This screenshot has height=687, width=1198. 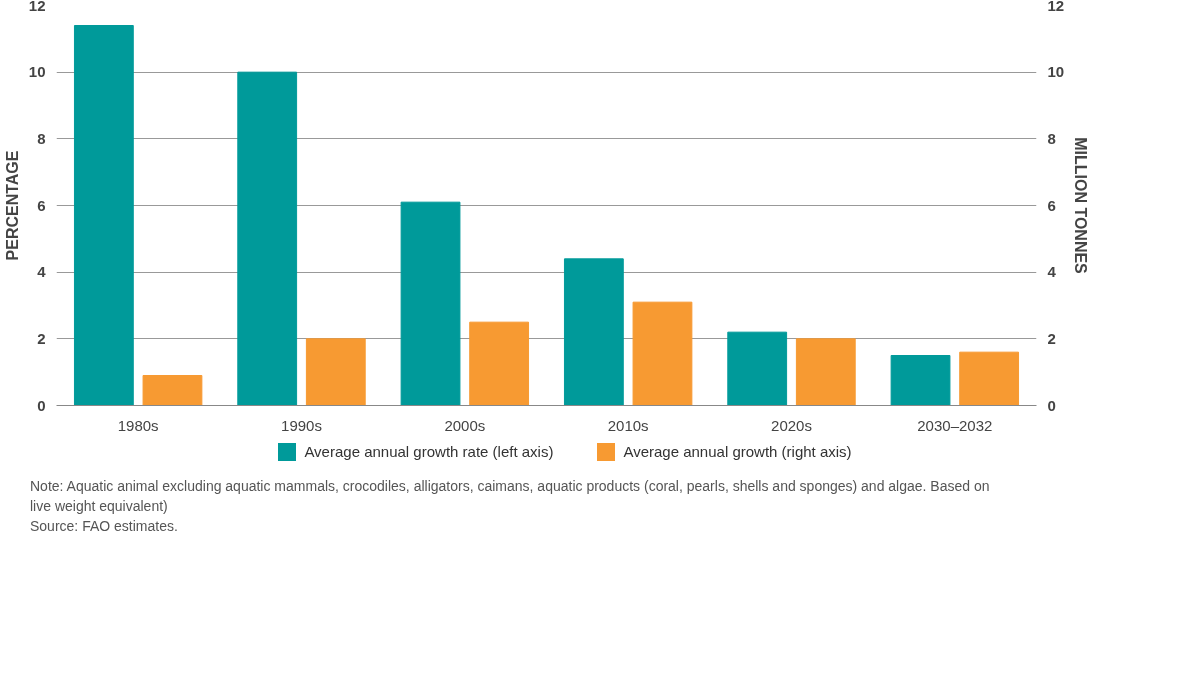 I want to click on y-axis-title: PERCENTAGE, so click(x=12, y=205).